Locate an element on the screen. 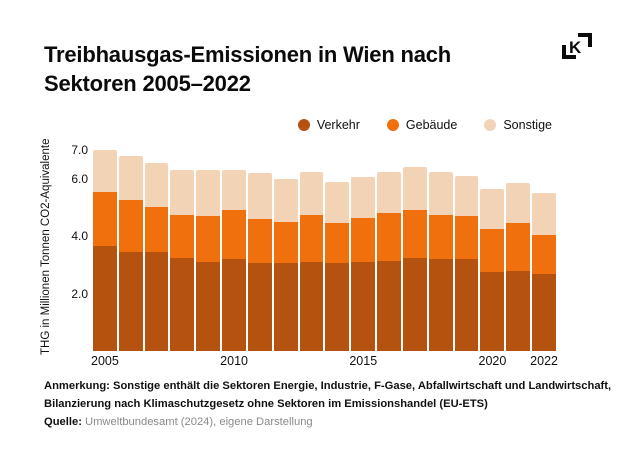  brand-logo: K is located at coordinates (577, 46).